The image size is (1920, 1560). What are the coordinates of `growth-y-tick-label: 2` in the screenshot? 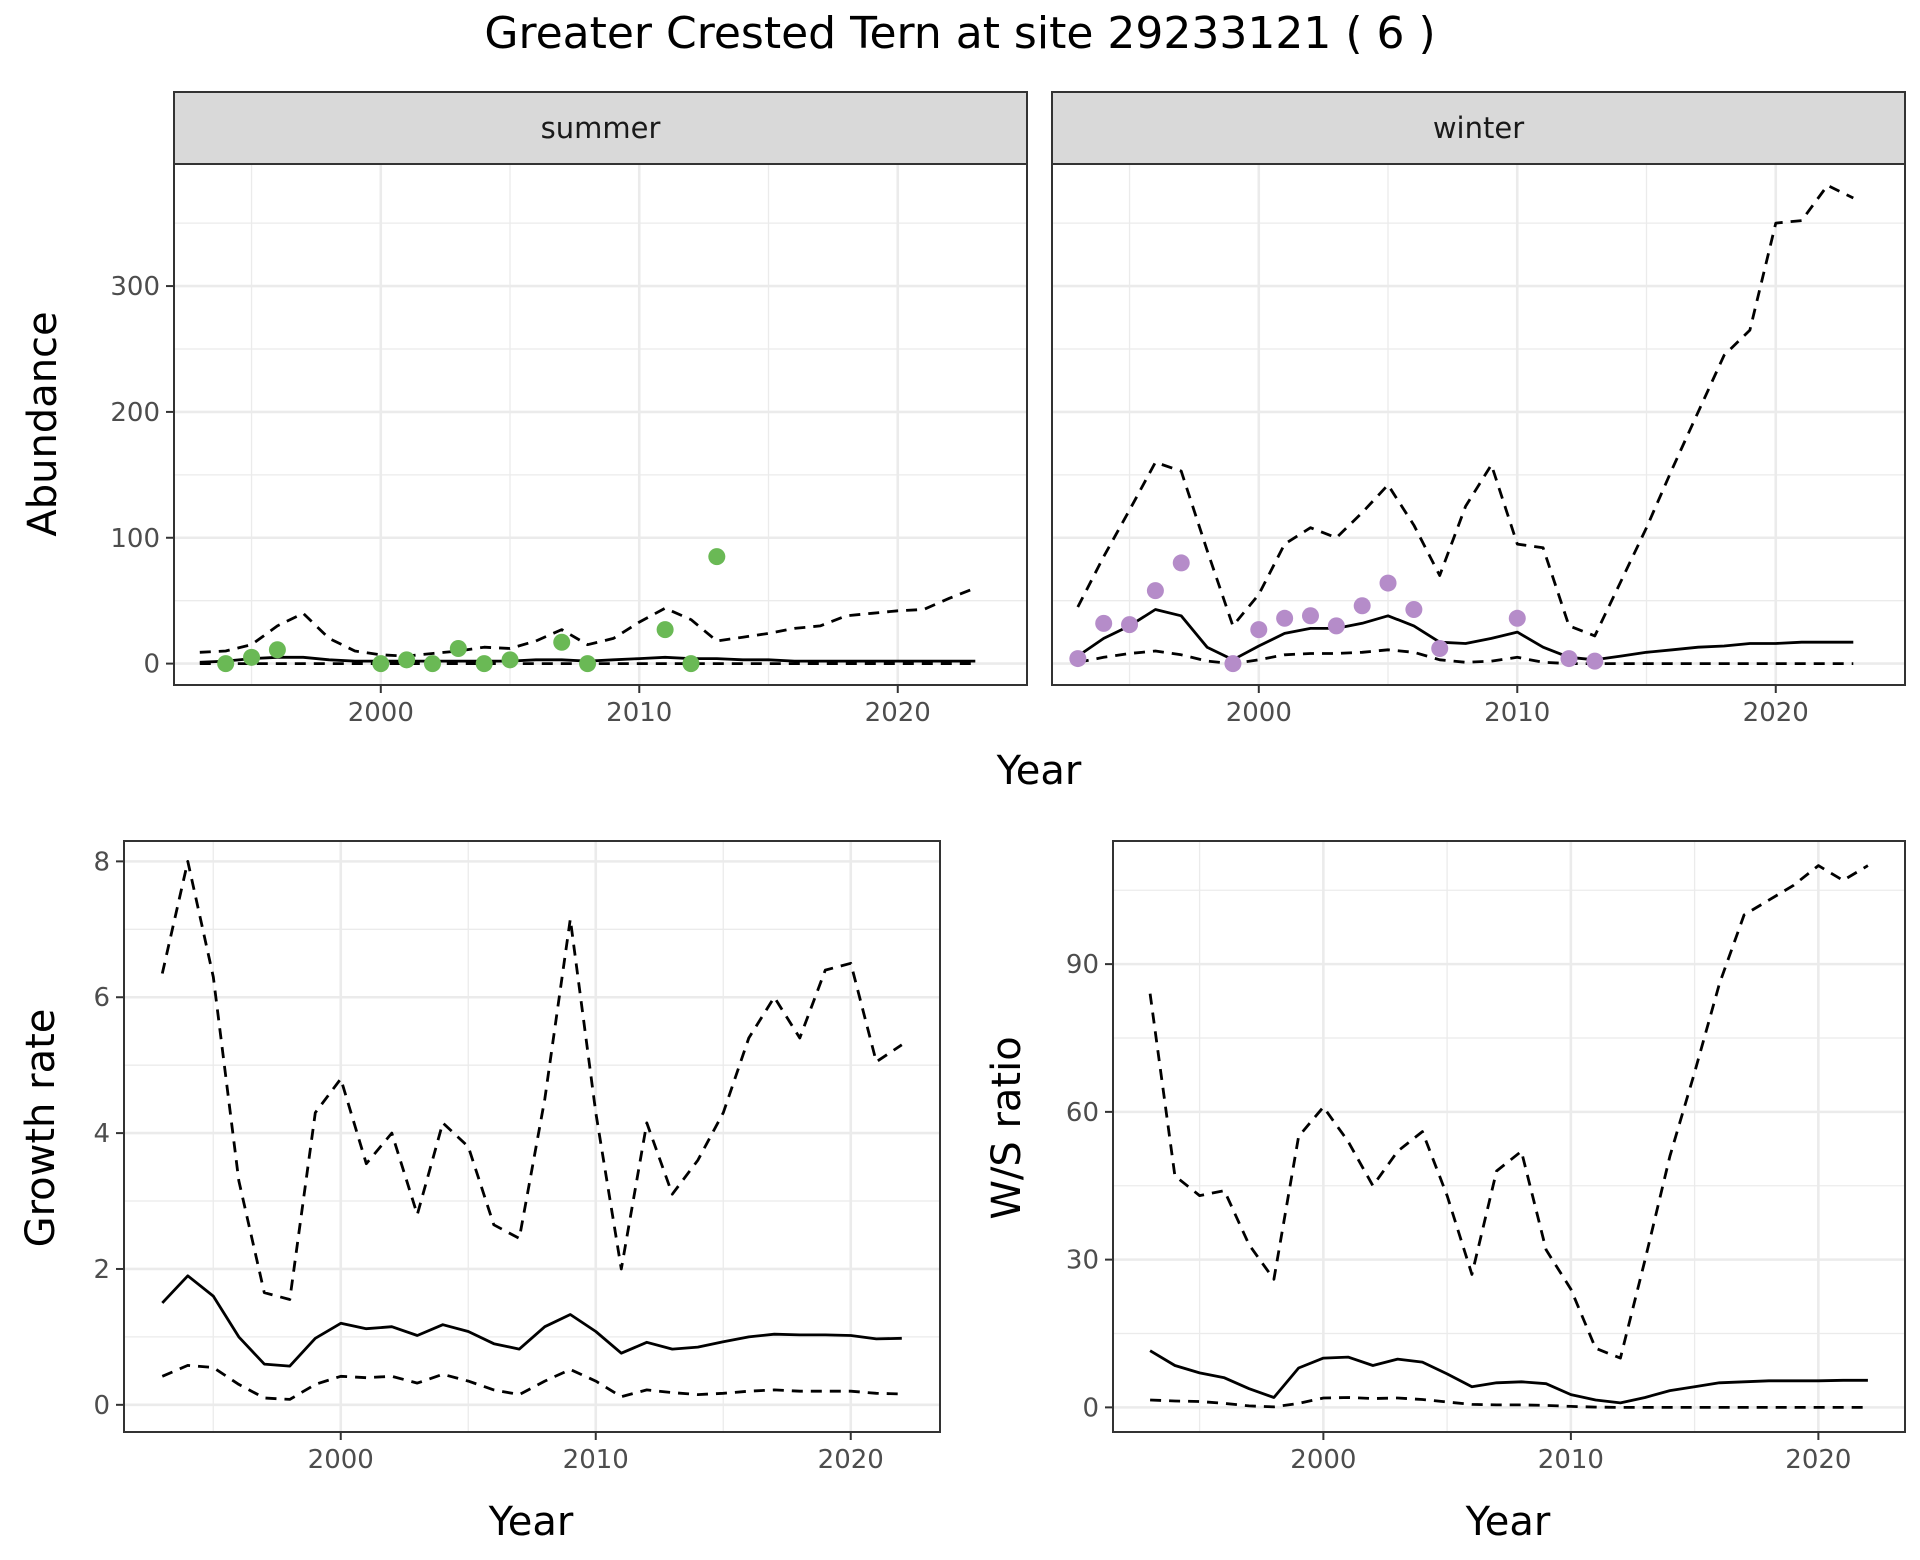 It's located at (101, 1270).